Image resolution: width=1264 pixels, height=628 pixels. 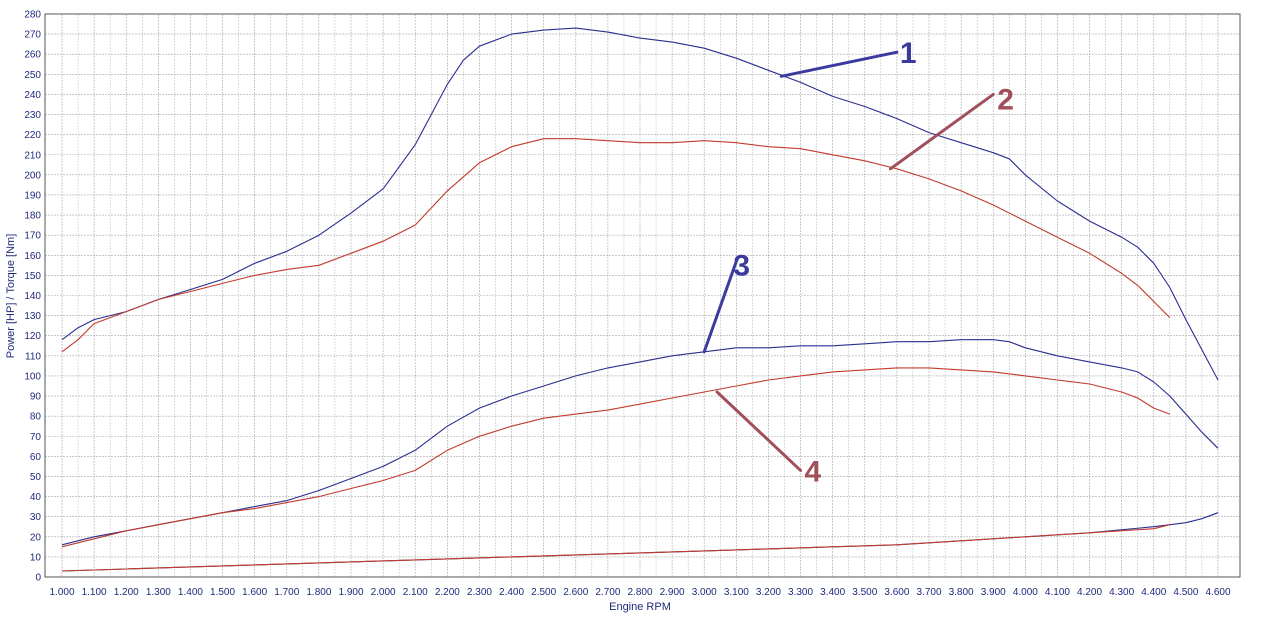 What do you see at coordinates (640, 607) in the screenshot?
I see `x-axis-label: Engine RPM` at bounding box center [640, 607].